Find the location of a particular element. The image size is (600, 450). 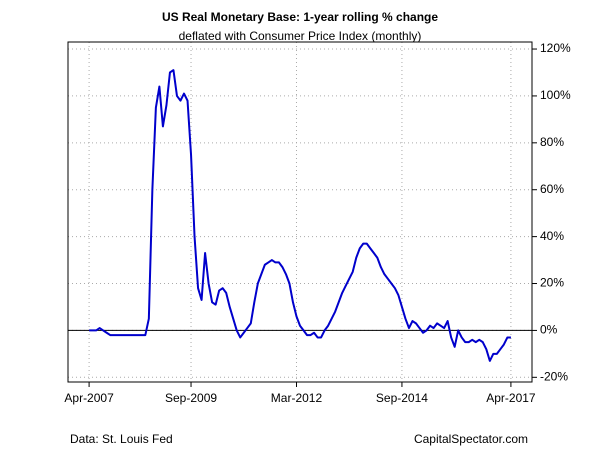

x-tick-label: Mar-2012 is located at coordinates (297, 398).